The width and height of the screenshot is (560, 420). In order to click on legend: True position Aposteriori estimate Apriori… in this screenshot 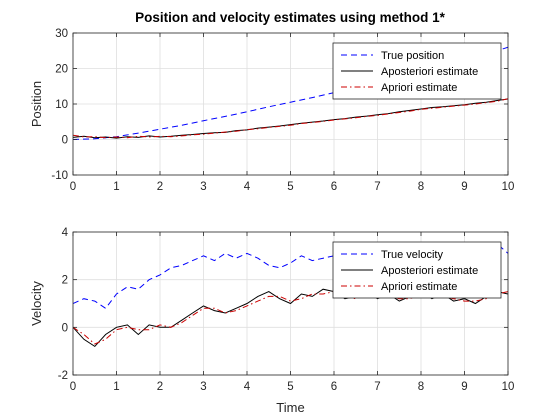, I will do `click(417, 71)`.